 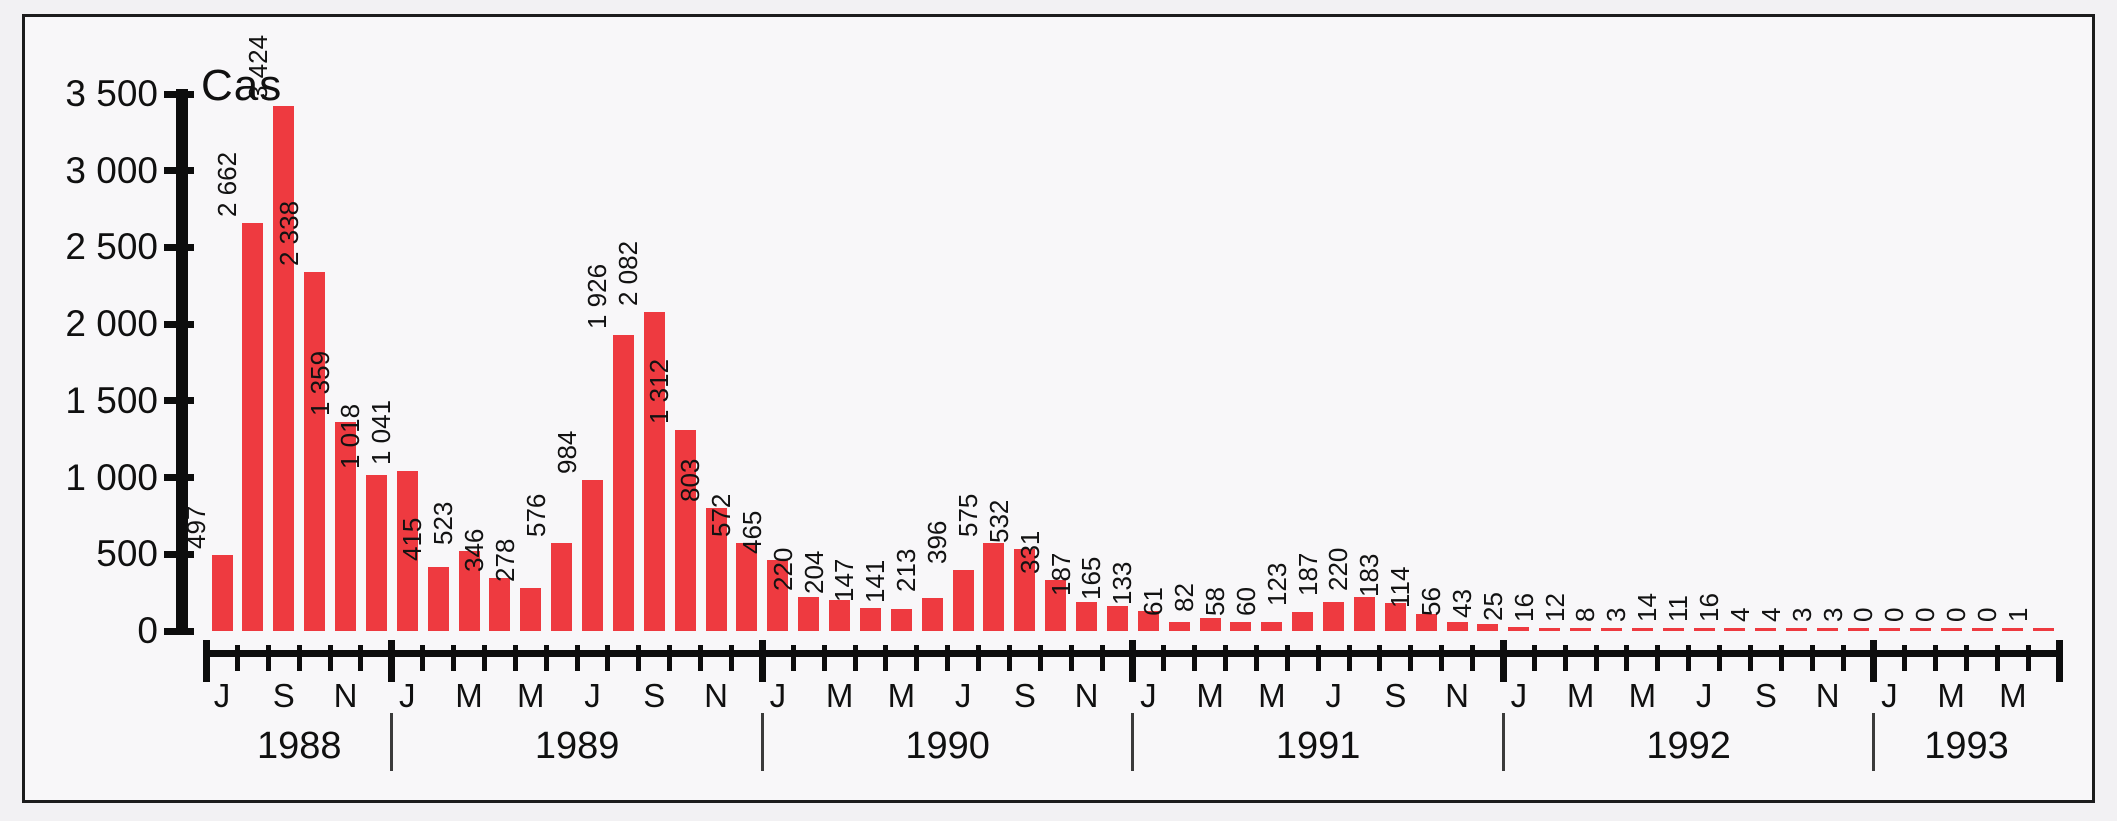 What do you see at coordinates (1318, 746) in the screenshot?
I see `x-year-label: 1991` at bounding box center [1318, 746].